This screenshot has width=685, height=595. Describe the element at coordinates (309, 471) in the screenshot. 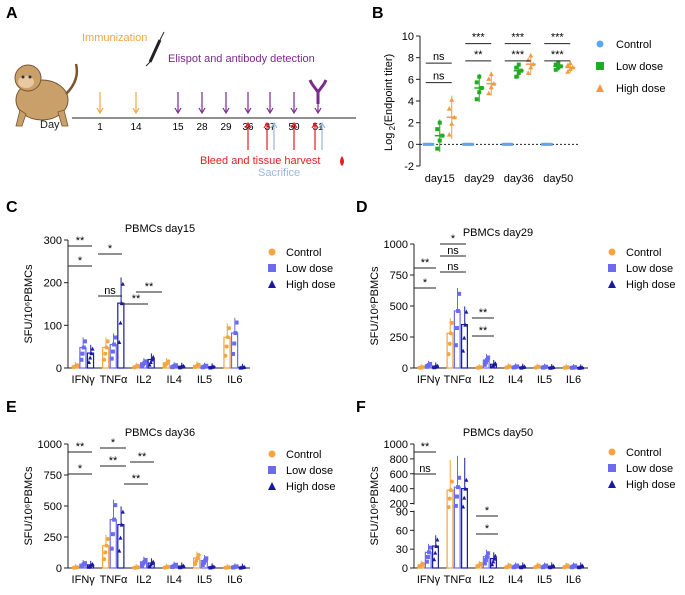

I see `legend-label: Low dose` at that location.